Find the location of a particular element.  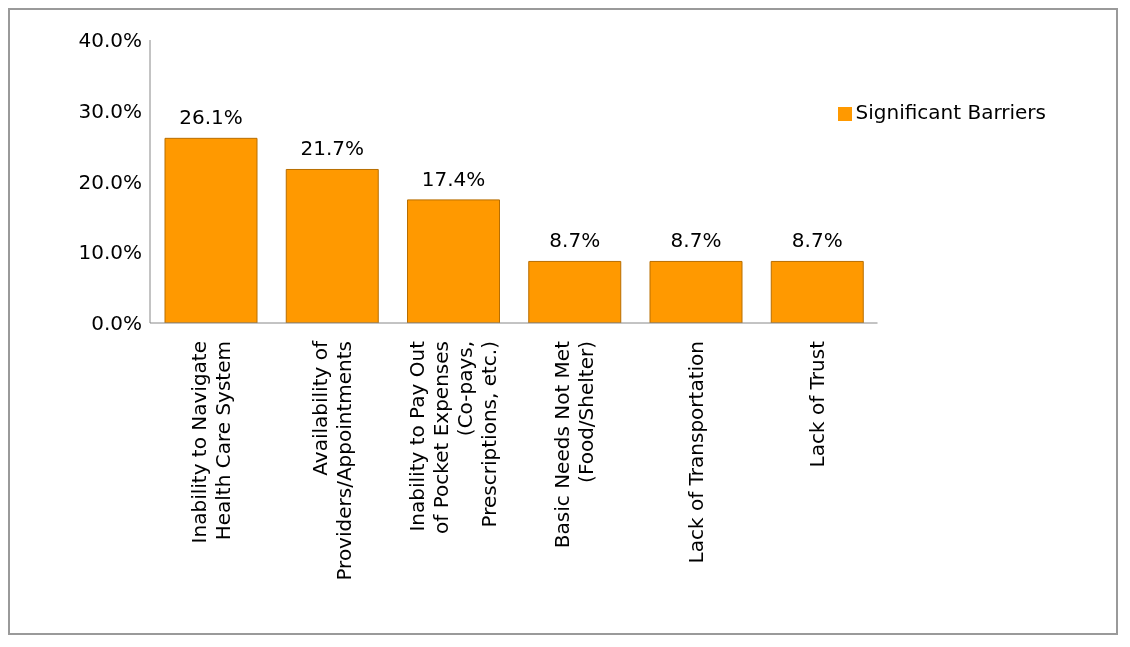

x-tick-label: Basic Needs Not Met (Food/Shelter) is located at coordinates (574, 444).